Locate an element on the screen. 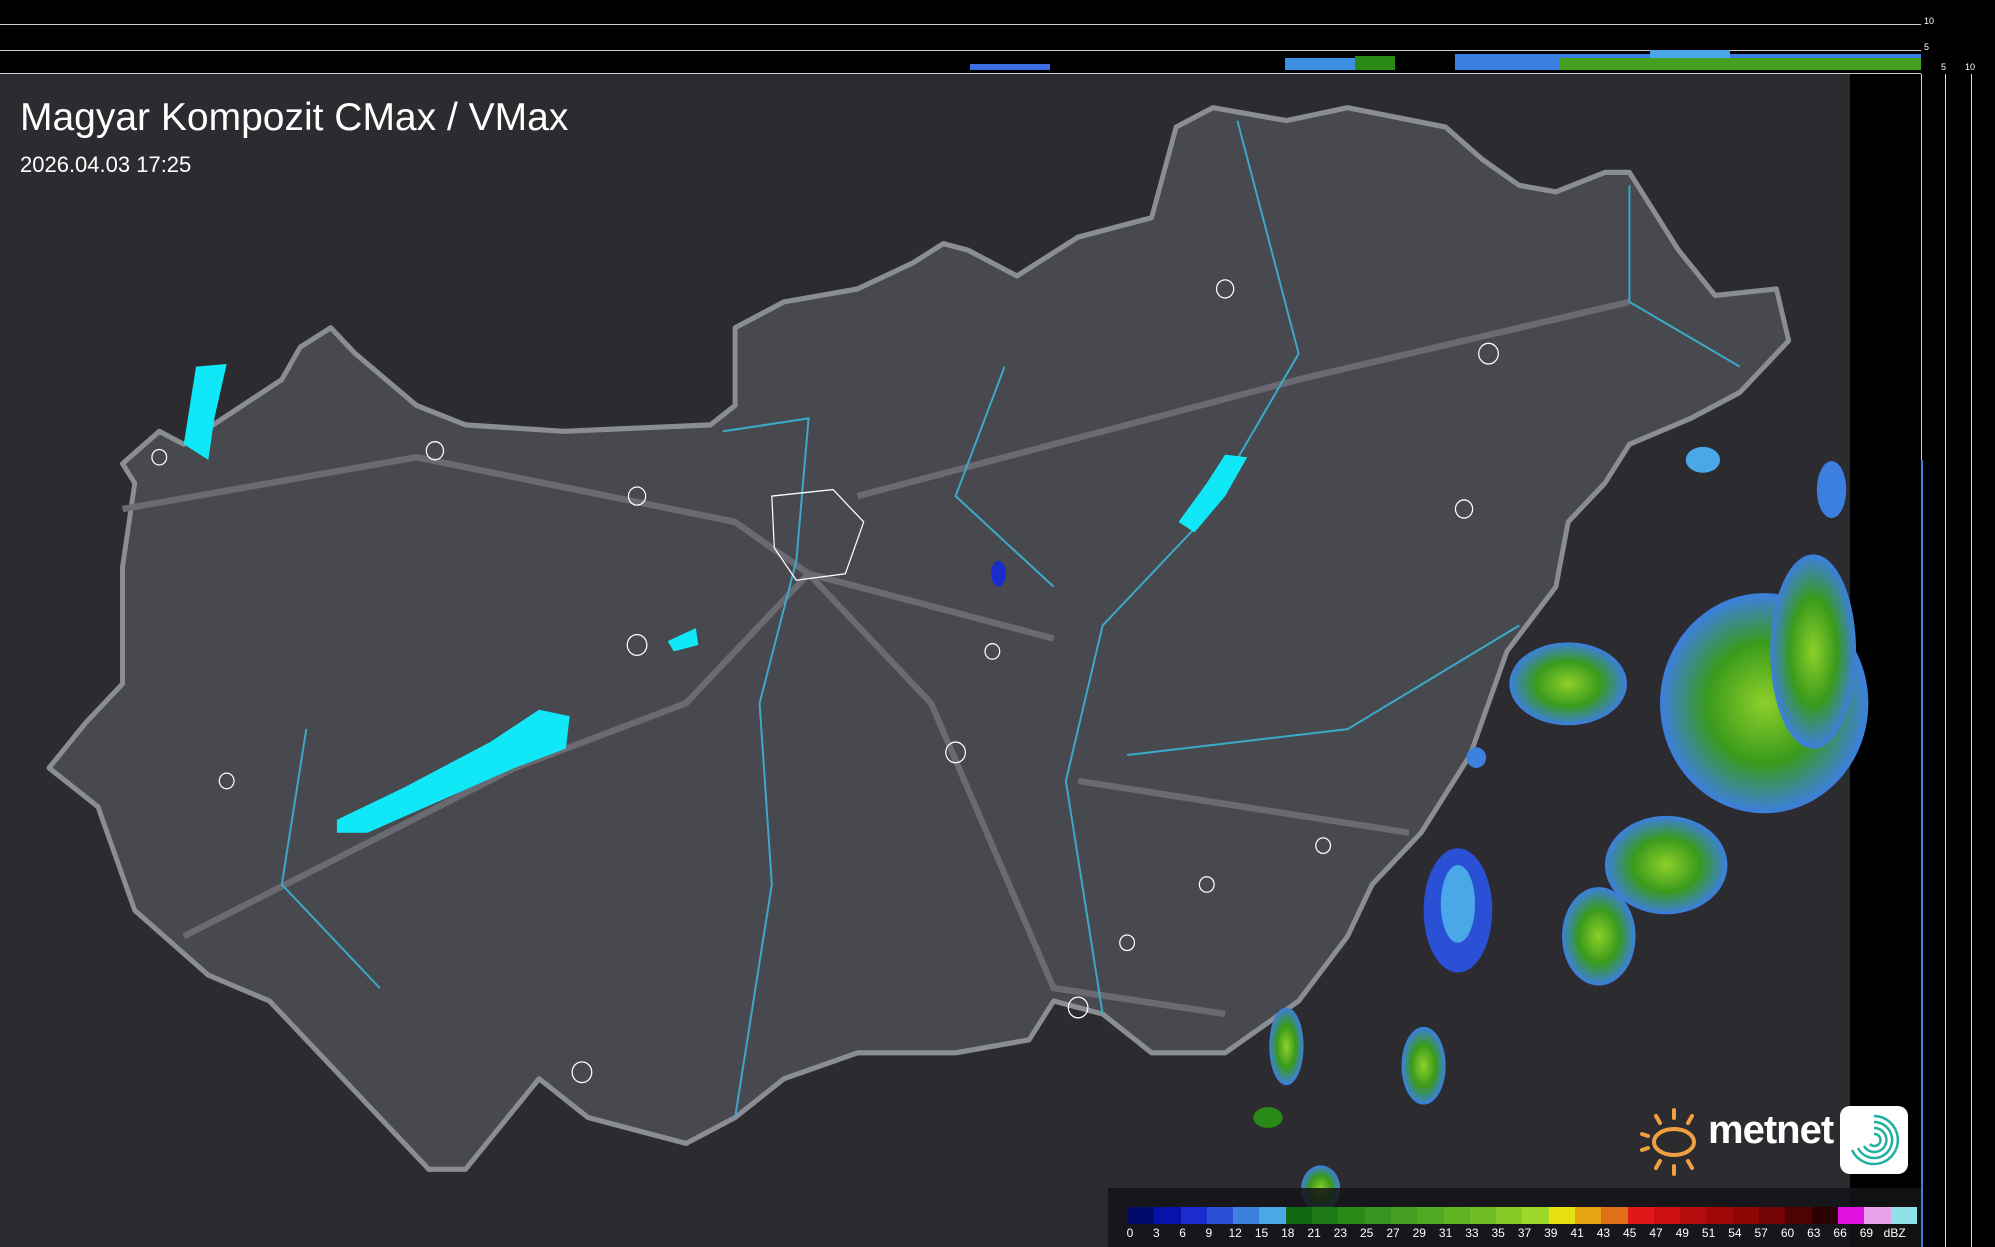  legend-label: 43 is located at coordinates (1603, 1233).